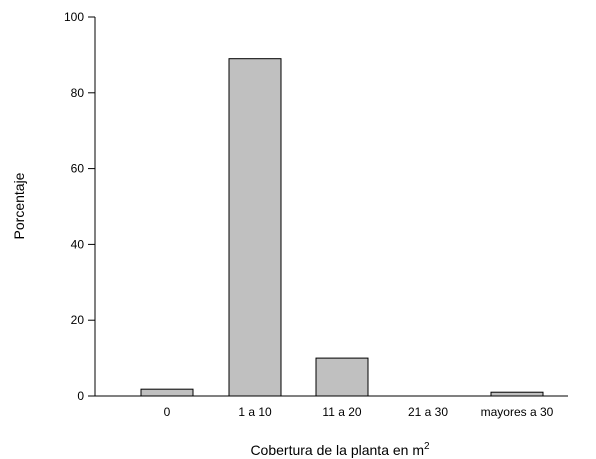  Describe the element at coordinates (80, 206) in the screenshot. I see `y-axis: 0 20 40 60 80 100` at that location.